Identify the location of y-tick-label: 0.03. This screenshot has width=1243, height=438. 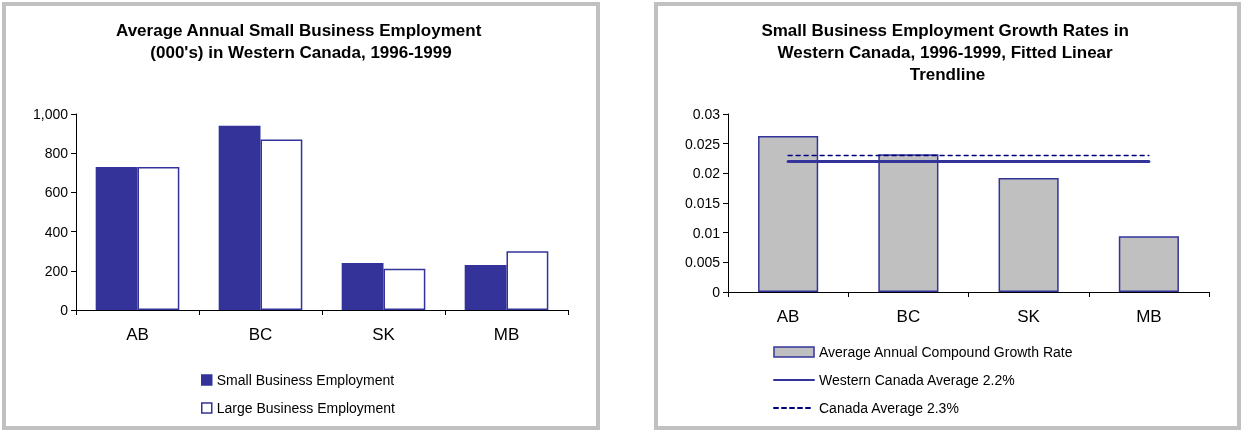
(706, 114).